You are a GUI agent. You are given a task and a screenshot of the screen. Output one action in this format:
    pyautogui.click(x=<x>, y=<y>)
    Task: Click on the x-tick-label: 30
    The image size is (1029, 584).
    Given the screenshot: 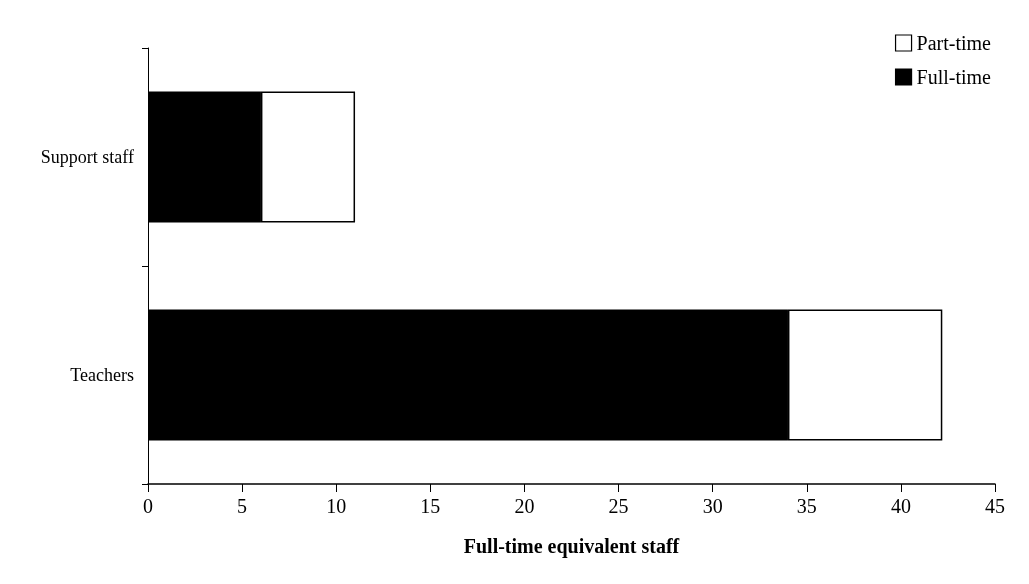 What is the action you would take?
    pyautogui.click(x=712, y=506)
    